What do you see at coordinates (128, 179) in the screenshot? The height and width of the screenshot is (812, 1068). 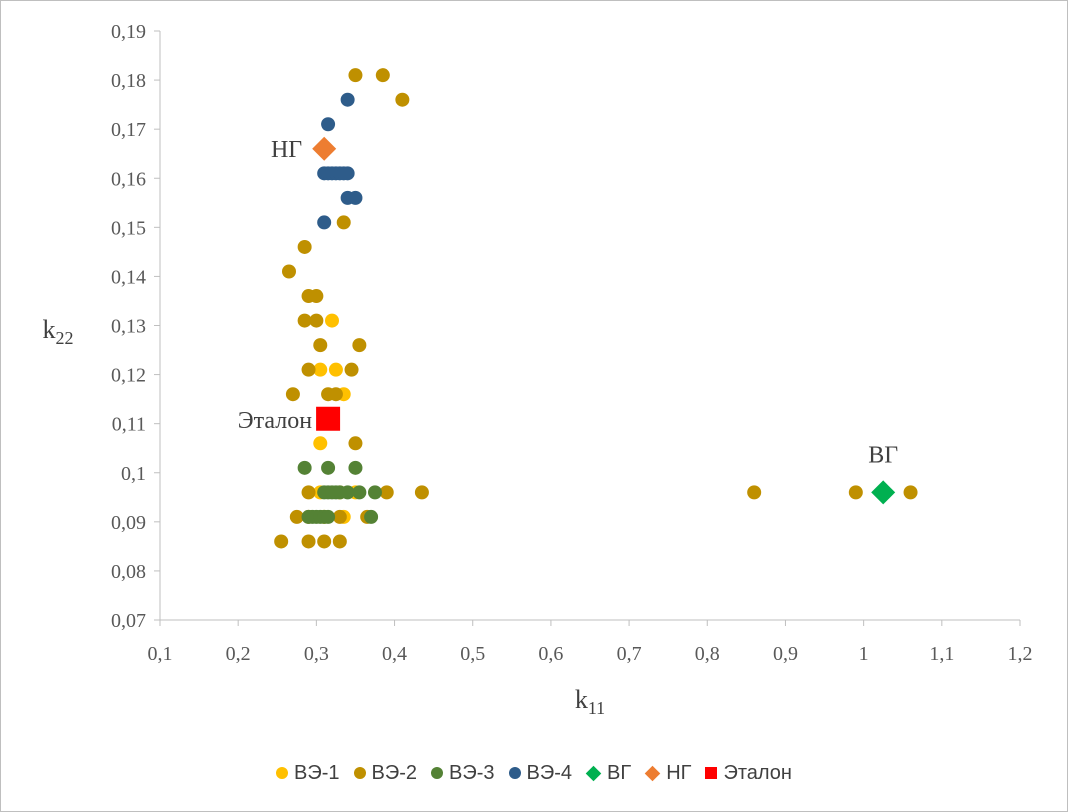 I see `y-tick-label: 0,16` at bounding box center [128, 179].